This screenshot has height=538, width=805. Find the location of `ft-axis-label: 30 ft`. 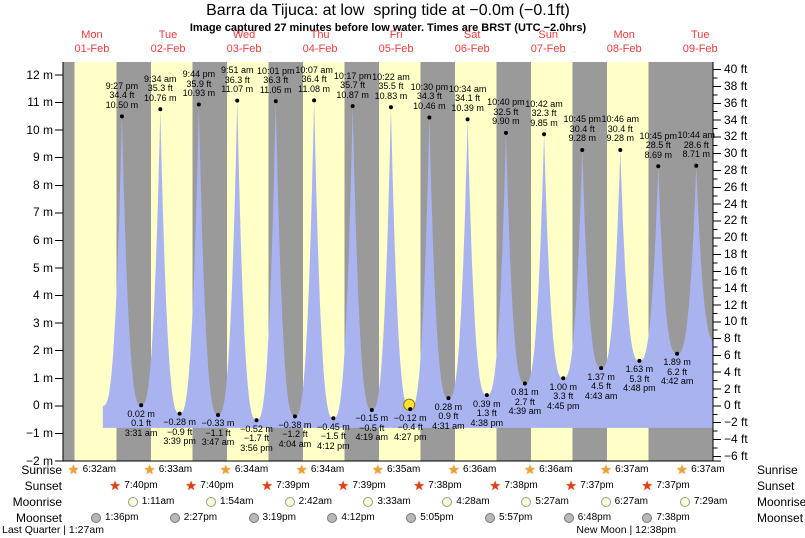

ft-axis-label: 30 ft is located at coordinates (736, 153).